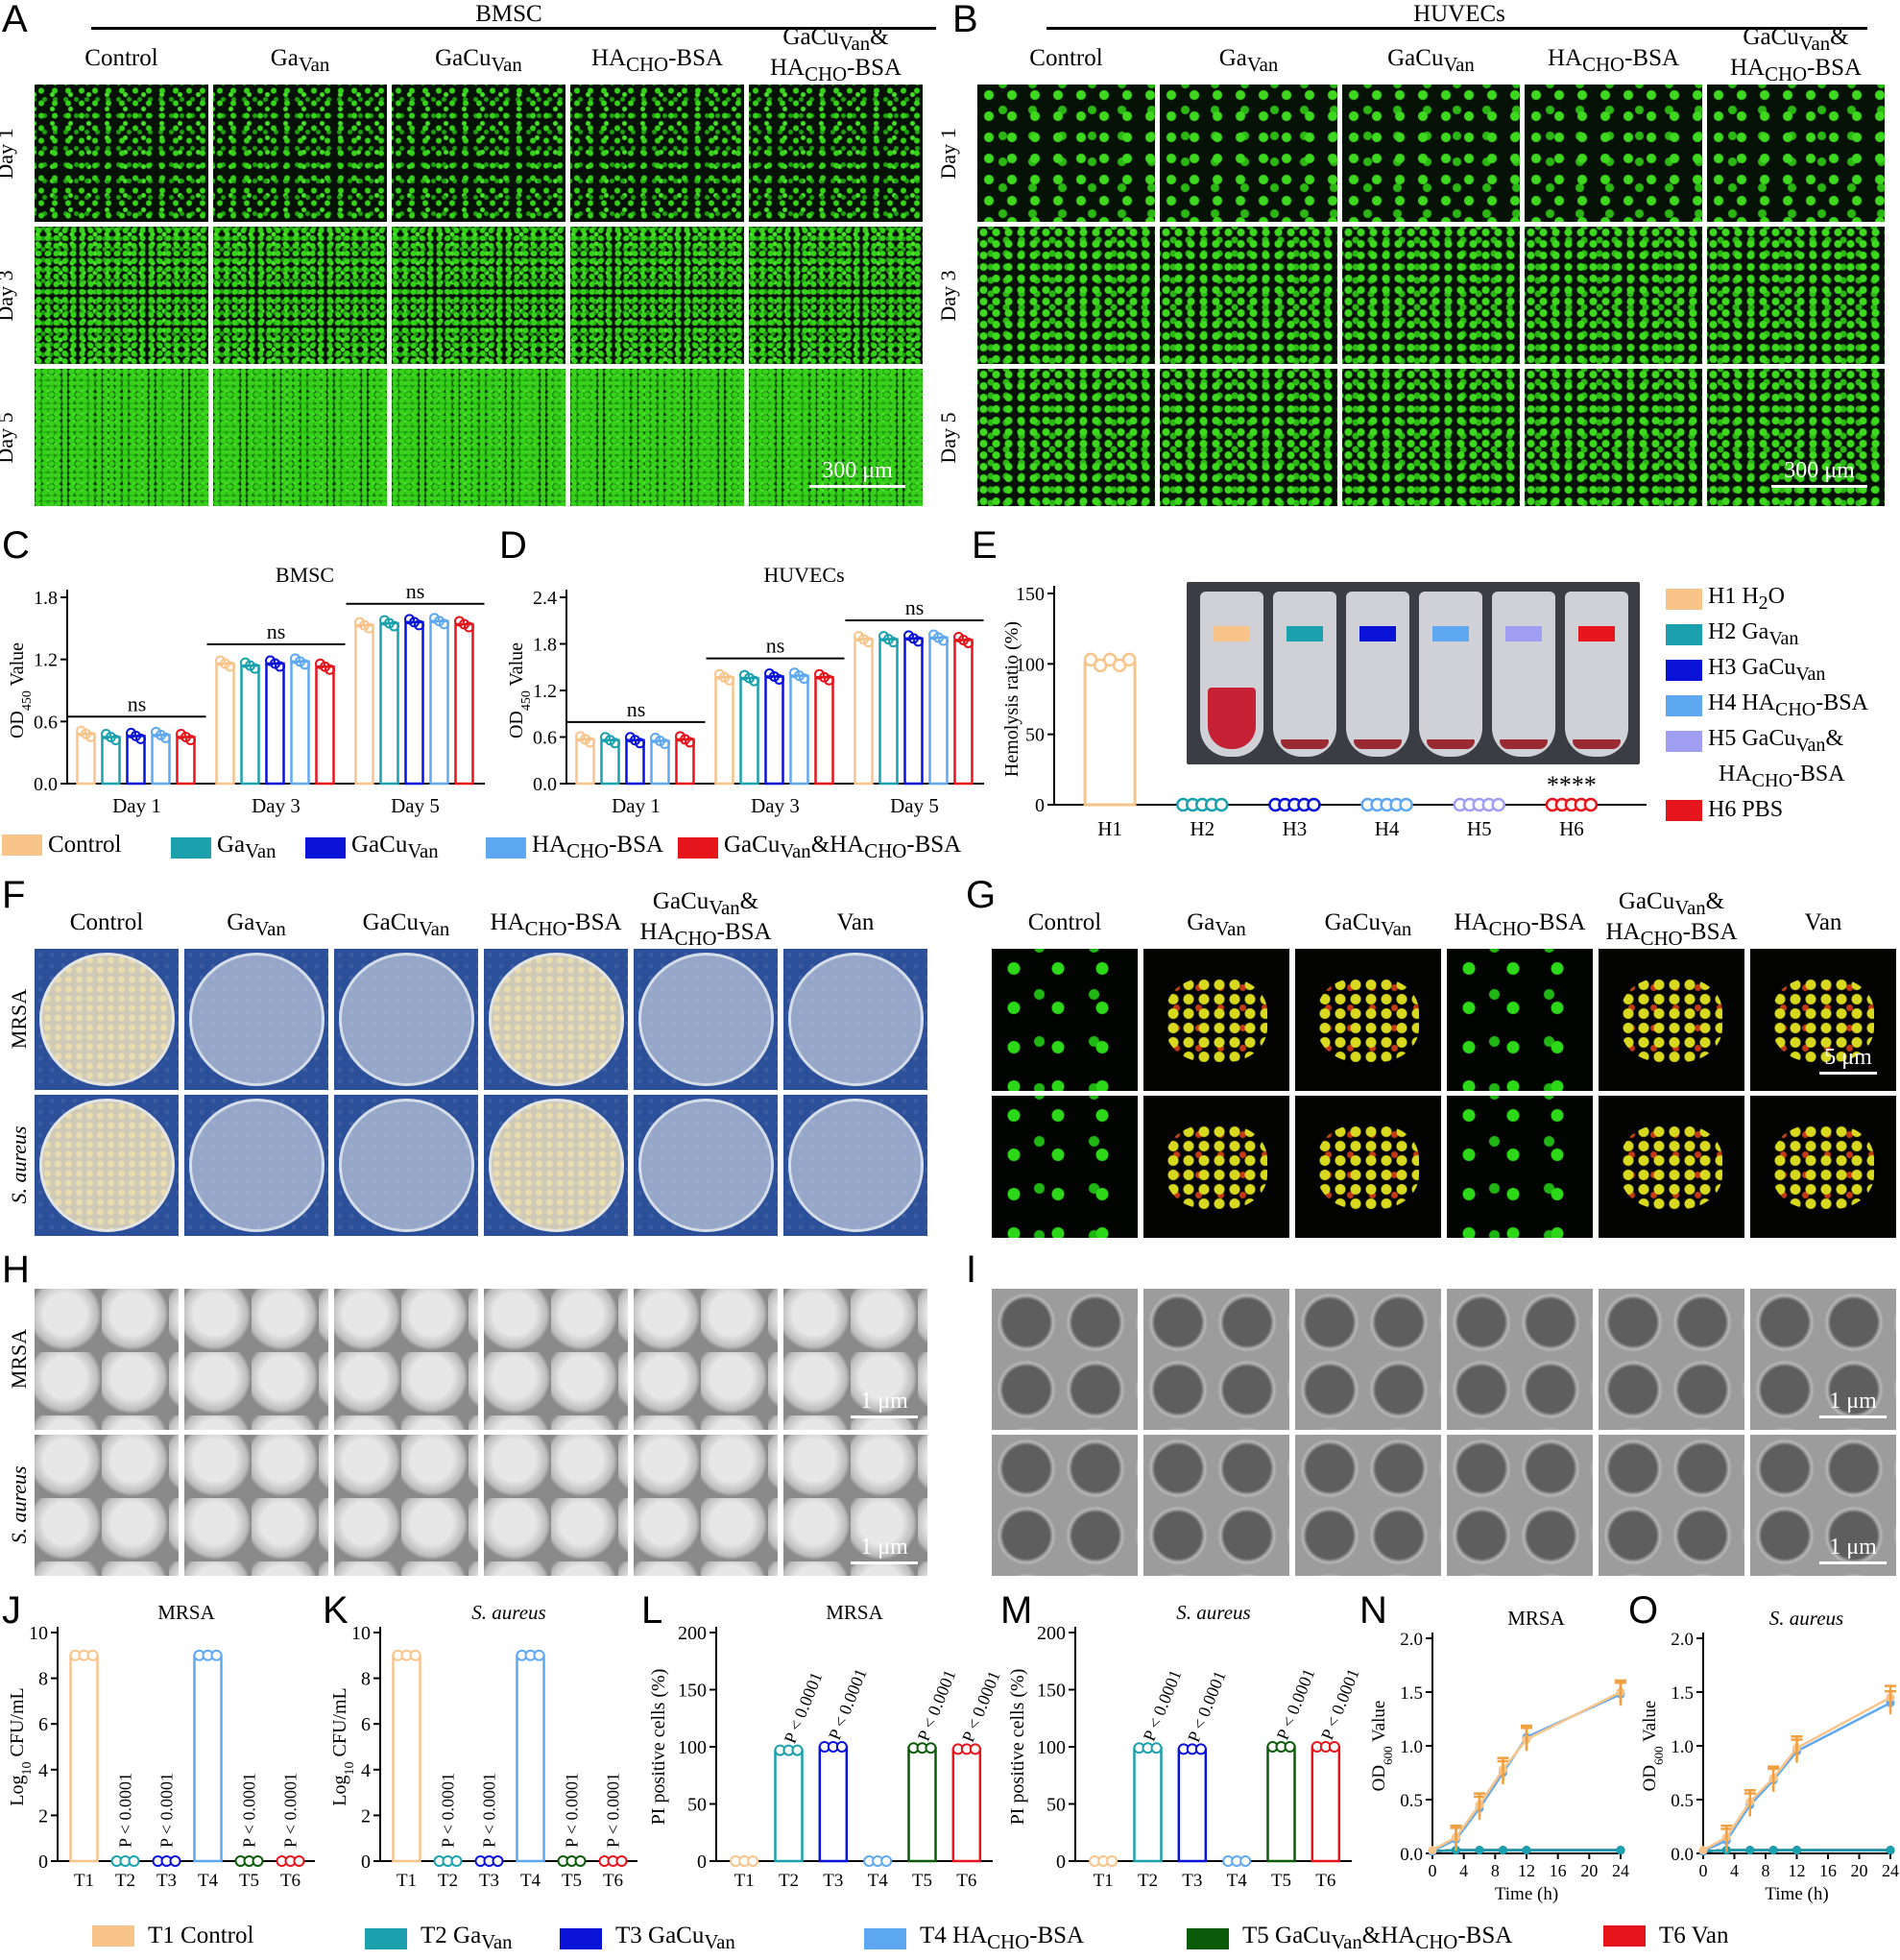 The image size is (1900, 1960). I want to click on panel-label-f: F, so click(14, 895).